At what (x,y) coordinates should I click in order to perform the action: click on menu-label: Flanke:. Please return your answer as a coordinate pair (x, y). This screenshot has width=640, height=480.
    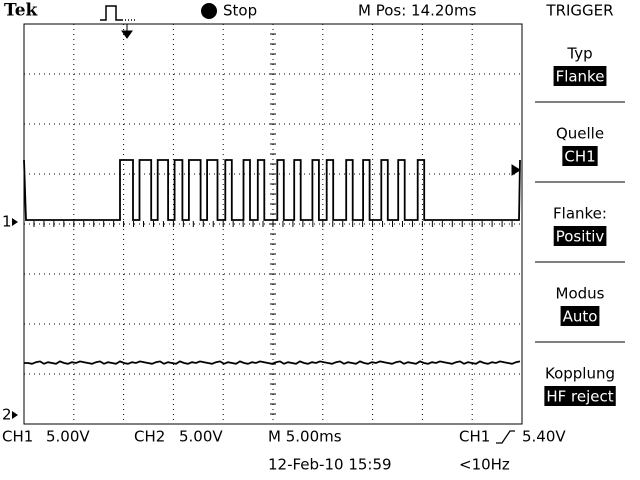
    Looking at the image, I should click on (580, 214).